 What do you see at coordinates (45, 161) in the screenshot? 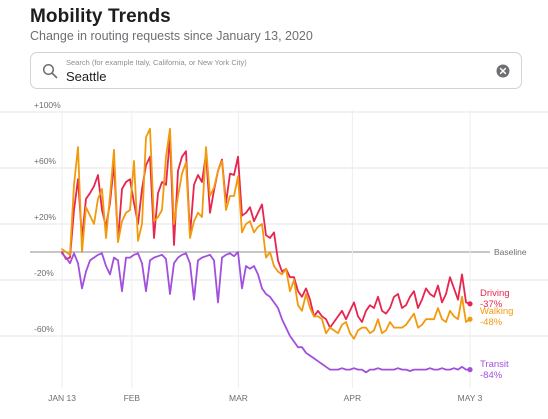
I see `y-tick-label: +60%` at bounding box center [45, 161].